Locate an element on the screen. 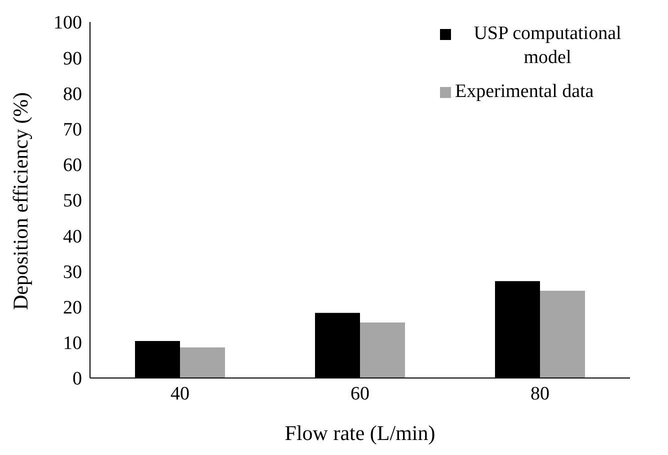 Image resolution: width=668 pixels, height=455 pixels. y-tick-label: 60 is located at coordinates (72, 165).